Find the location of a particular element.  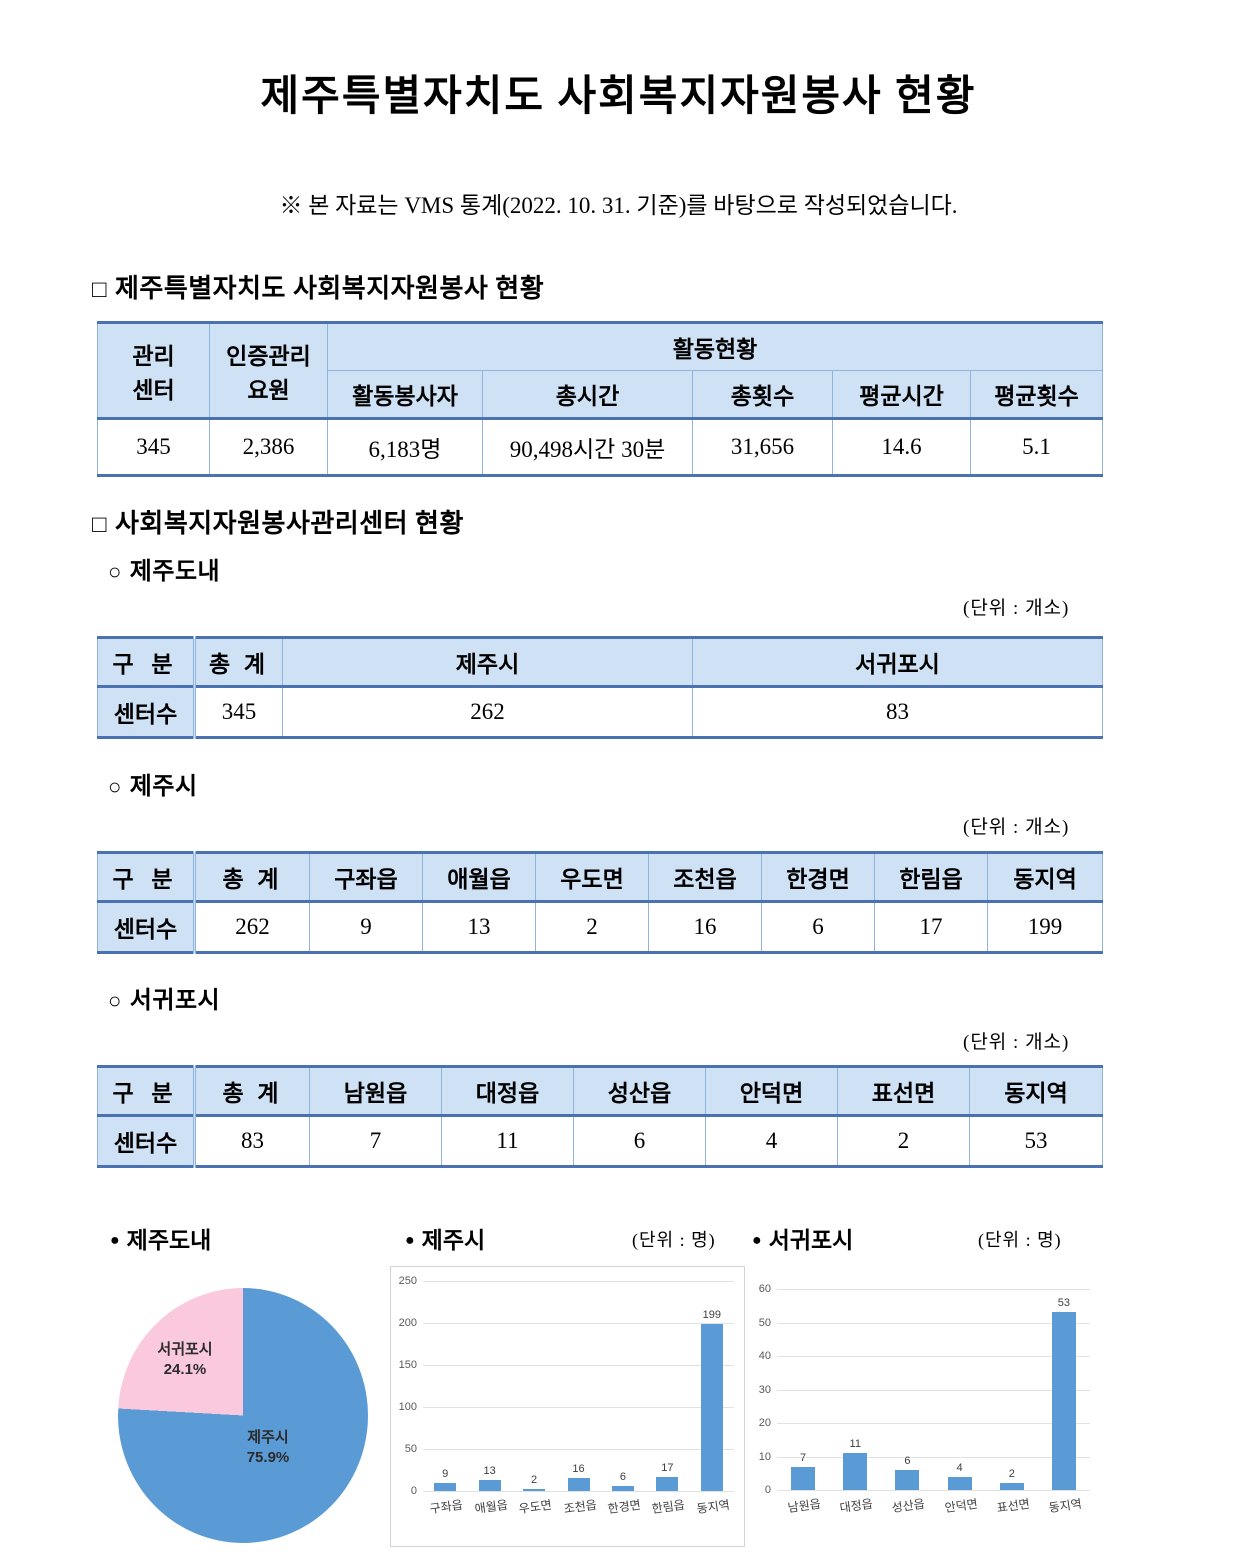

bar-value-label: 16 is located at coordinates (578, 1468).